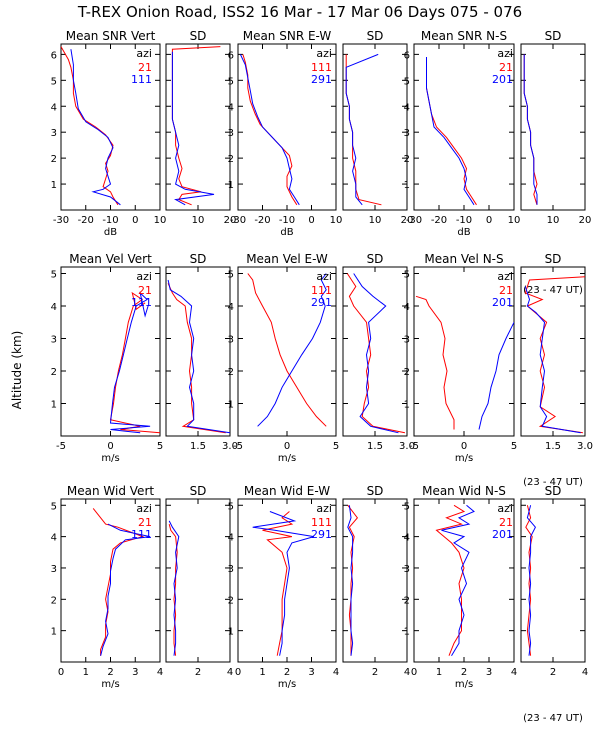  Describe the element at coordinates (111, 36) in the screenshot. I see `panel-title: Mean SNR Vert` at that location.